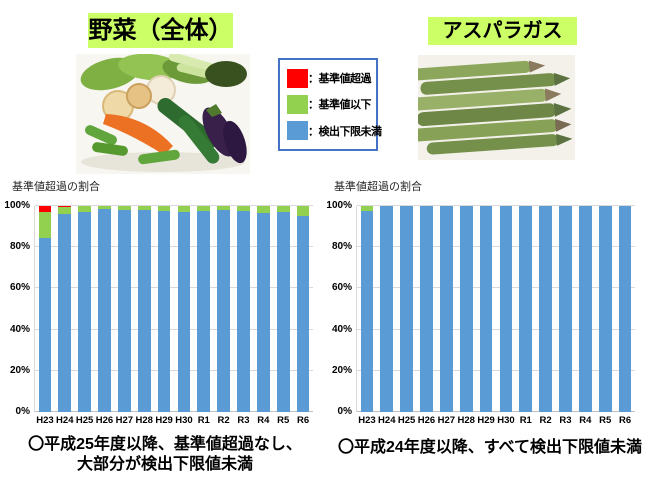  Describe the element at coordinates (297, 104) in the screenshot. I see `legend-green-swatch-icon` at that location.